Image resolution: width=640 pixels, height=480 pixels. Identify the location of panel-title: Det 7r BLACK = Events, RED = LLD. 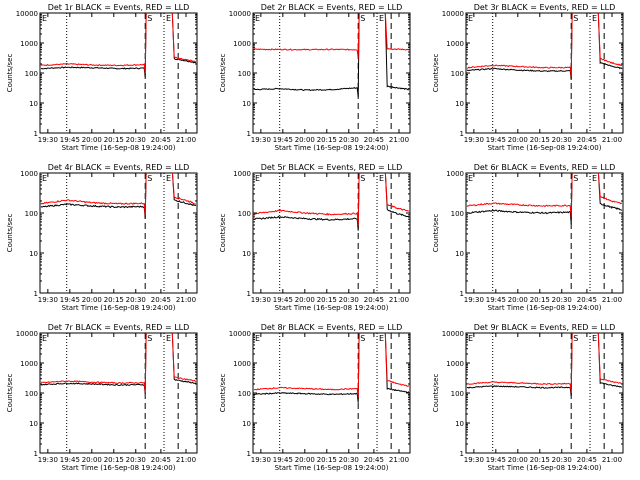
(119, 327).